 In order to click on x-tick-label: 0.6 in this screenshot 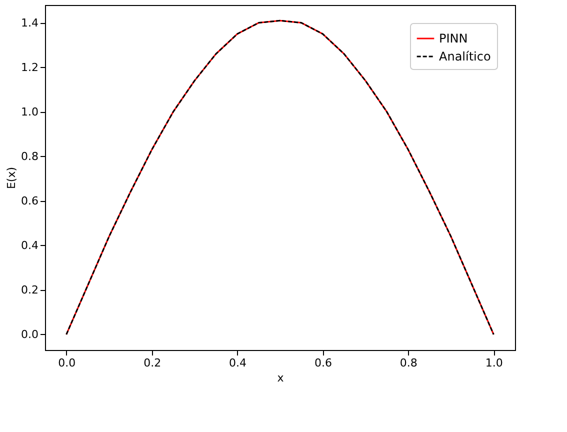, I will do `click(323, 363)`.